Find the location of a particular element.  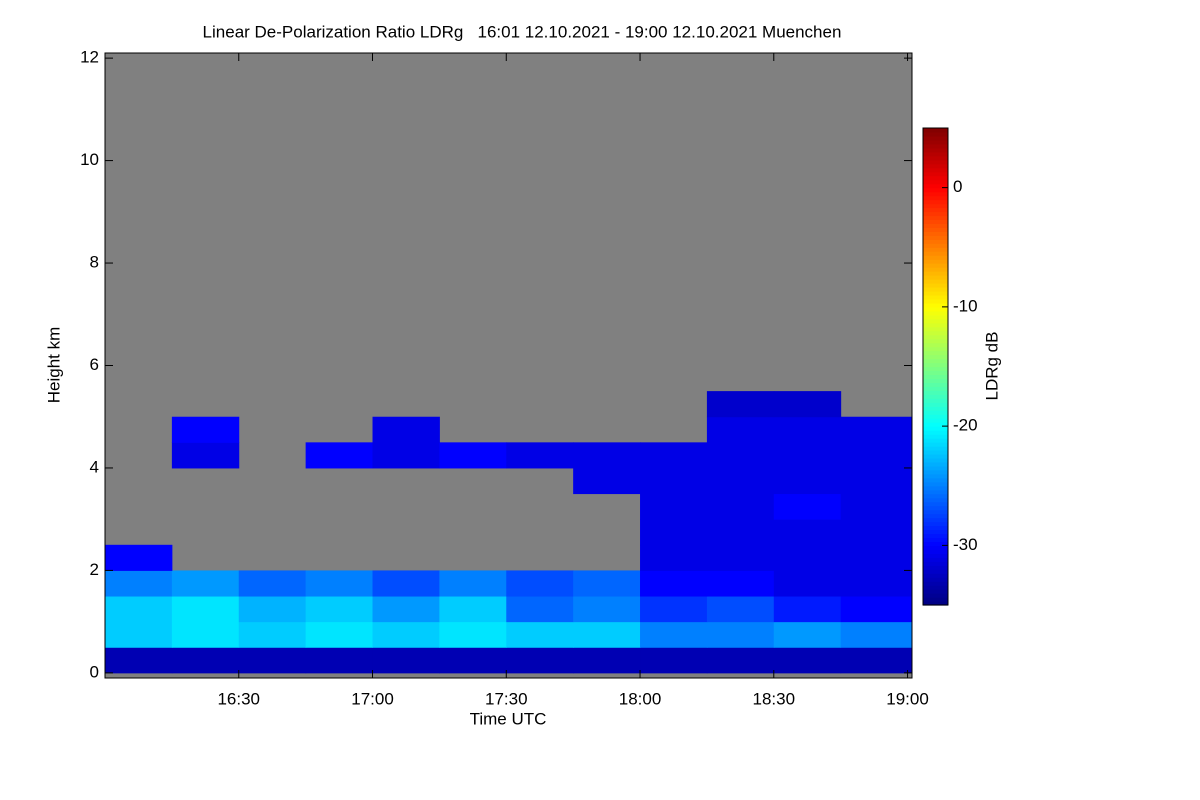

x-tick-label: 19:00 is located at coordinates (907, 698).